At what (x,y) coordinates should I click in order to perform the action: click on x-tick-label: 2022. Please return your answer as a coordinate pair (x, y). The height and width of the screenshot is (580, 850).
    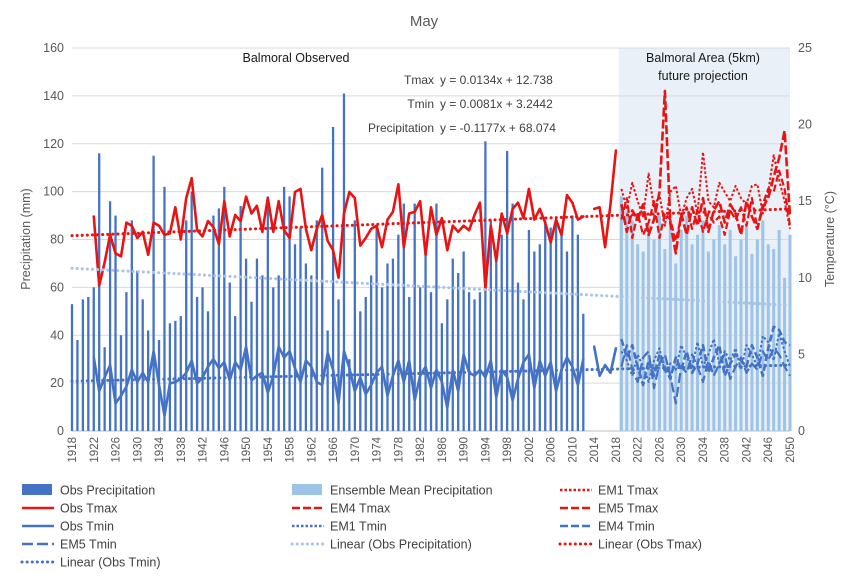
    Looking at the image, I should click on (639, 450).